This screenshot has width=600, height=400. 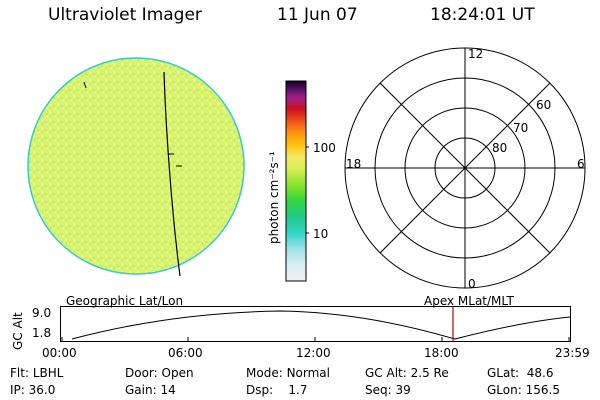 I want to click on gc-alt-info: GC Alt: 2.5 Re, so click(x=407, y=373).